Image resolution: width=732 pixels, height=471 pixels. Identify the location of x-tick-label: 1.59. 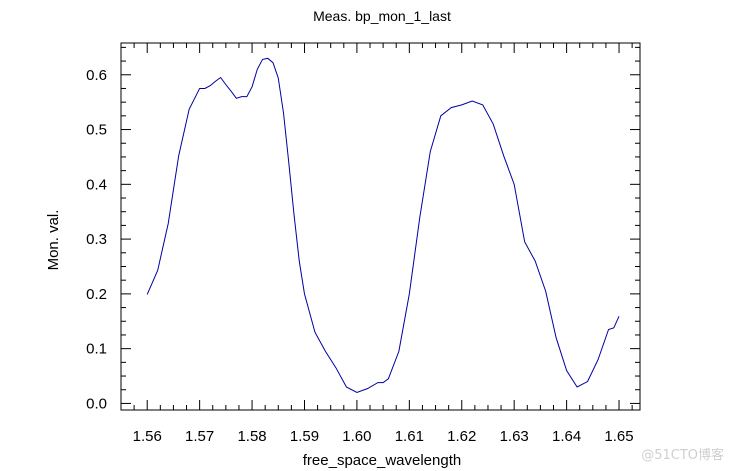
(304, 436).